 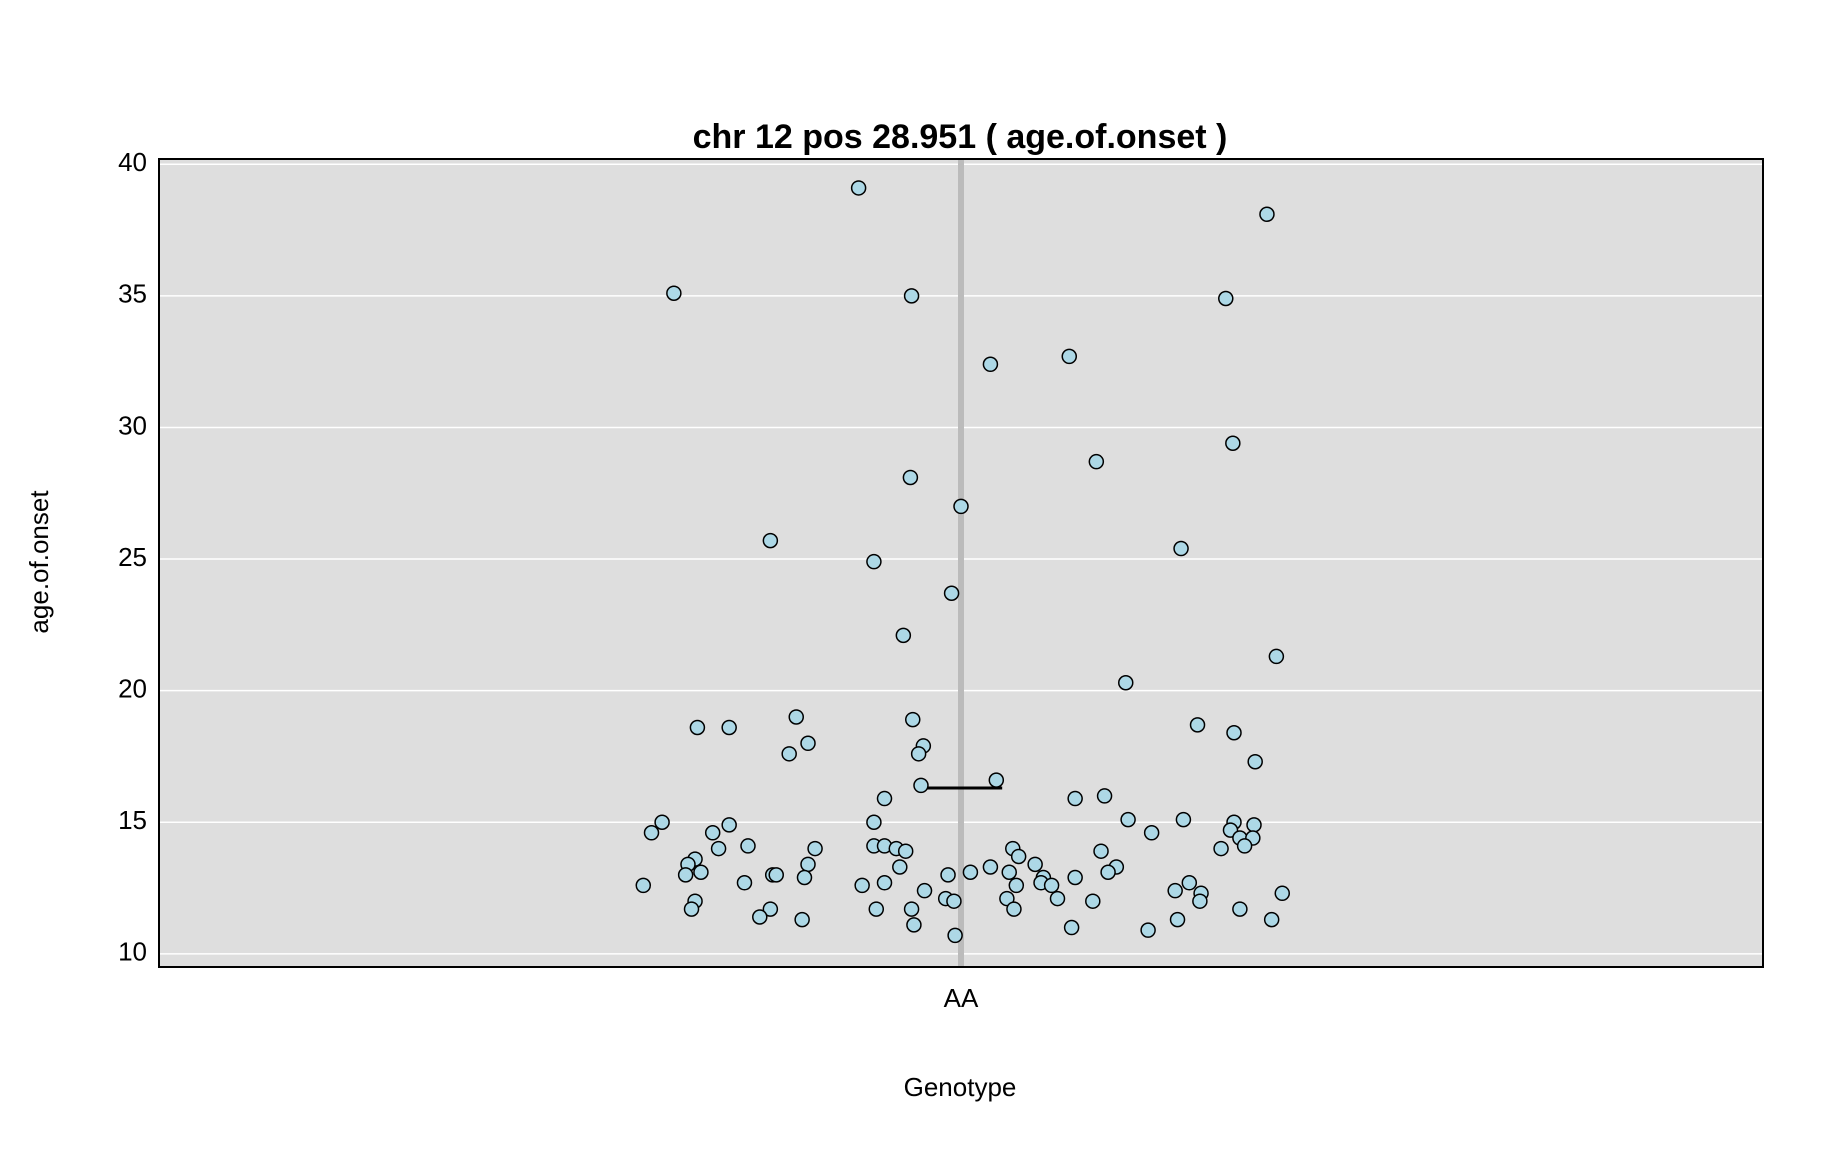 I want to click on chart-title: chr 12 pos 28.951 ( age.of.onset ), so click(x=960, y=137).